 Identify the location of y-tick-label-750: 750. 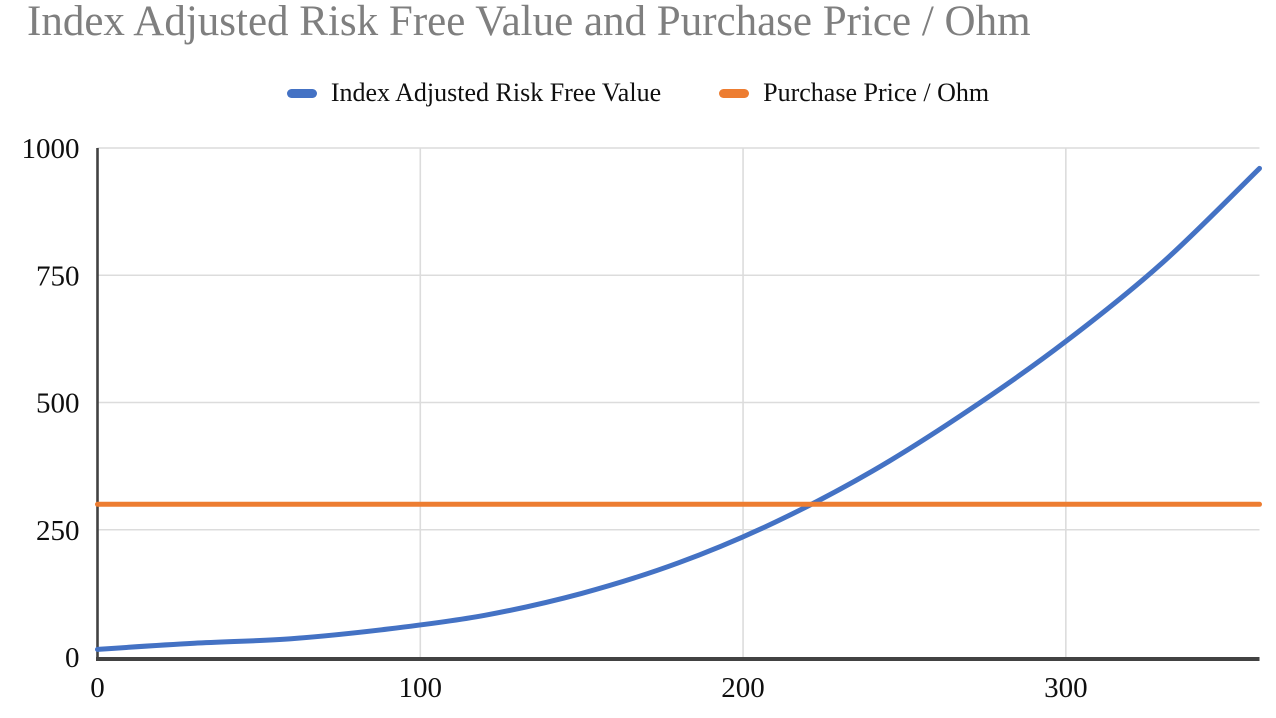
(58, 276).